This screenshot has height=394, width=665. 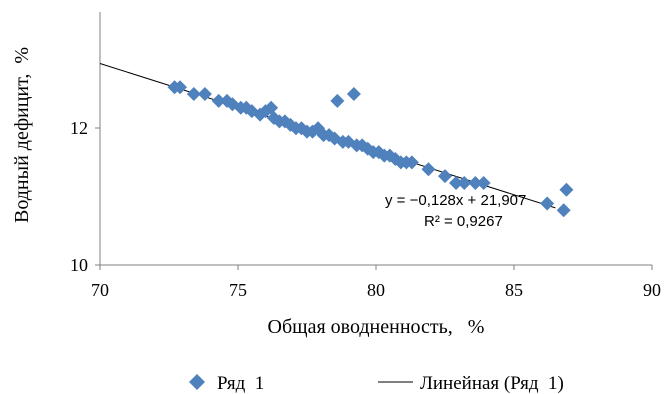 What do you see at coordinates (79, 265) in the screenshot?
I see `y-tick-label: 10` at bounding box center [79, 265].